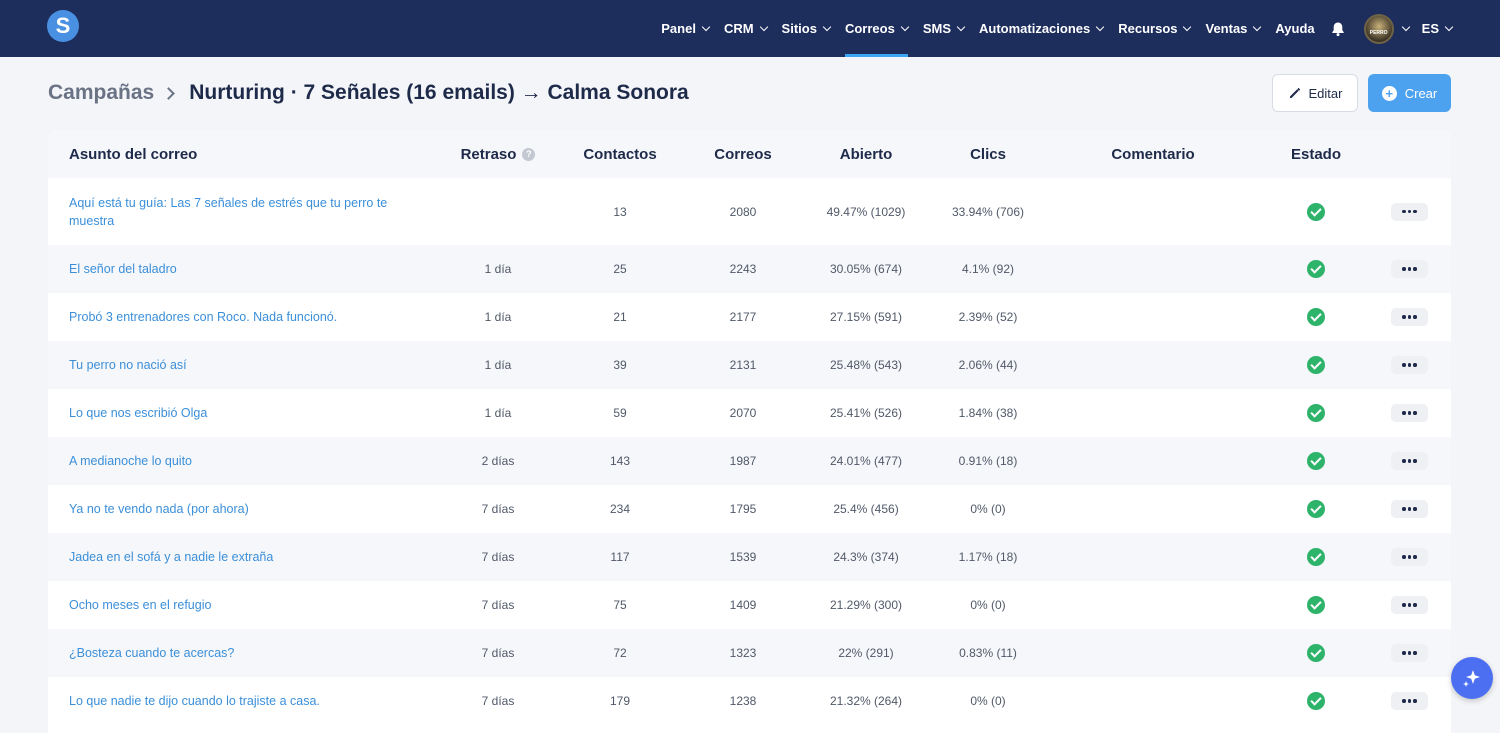  What do you see at coordinates (1042, 28) in the screenshot?
I see `nav-automatizaciones: Automatizaciones` at bounding box center [1042, 28].